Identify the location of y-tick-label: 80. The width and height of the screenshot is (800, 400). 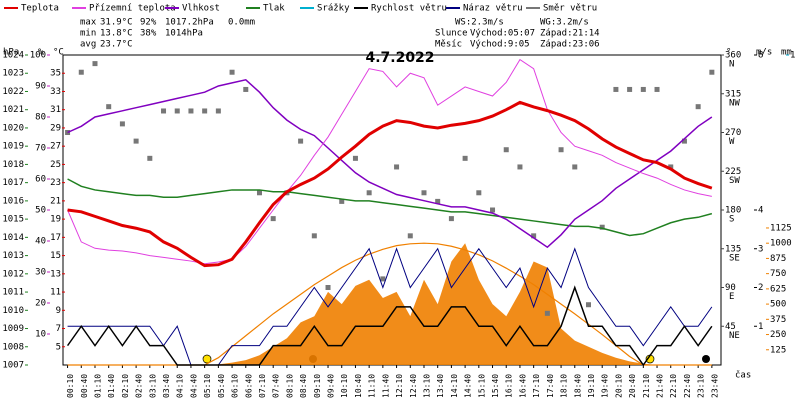
(40, 118).